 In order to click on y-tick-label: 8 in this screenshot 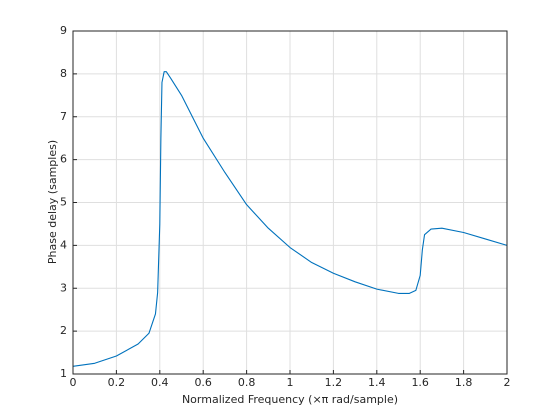, I will do `click(63, 73)`.